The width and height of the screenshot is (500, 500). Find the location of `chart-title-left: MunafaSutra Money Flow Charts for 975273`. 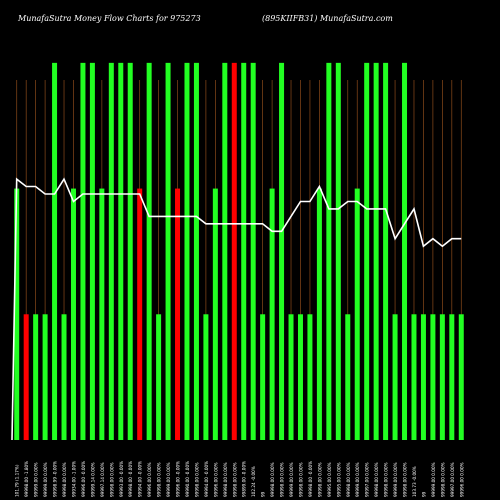

chart-title-left: MunafaSutra Money Flow Charts for 975273 is located at coordinates (109, 18).